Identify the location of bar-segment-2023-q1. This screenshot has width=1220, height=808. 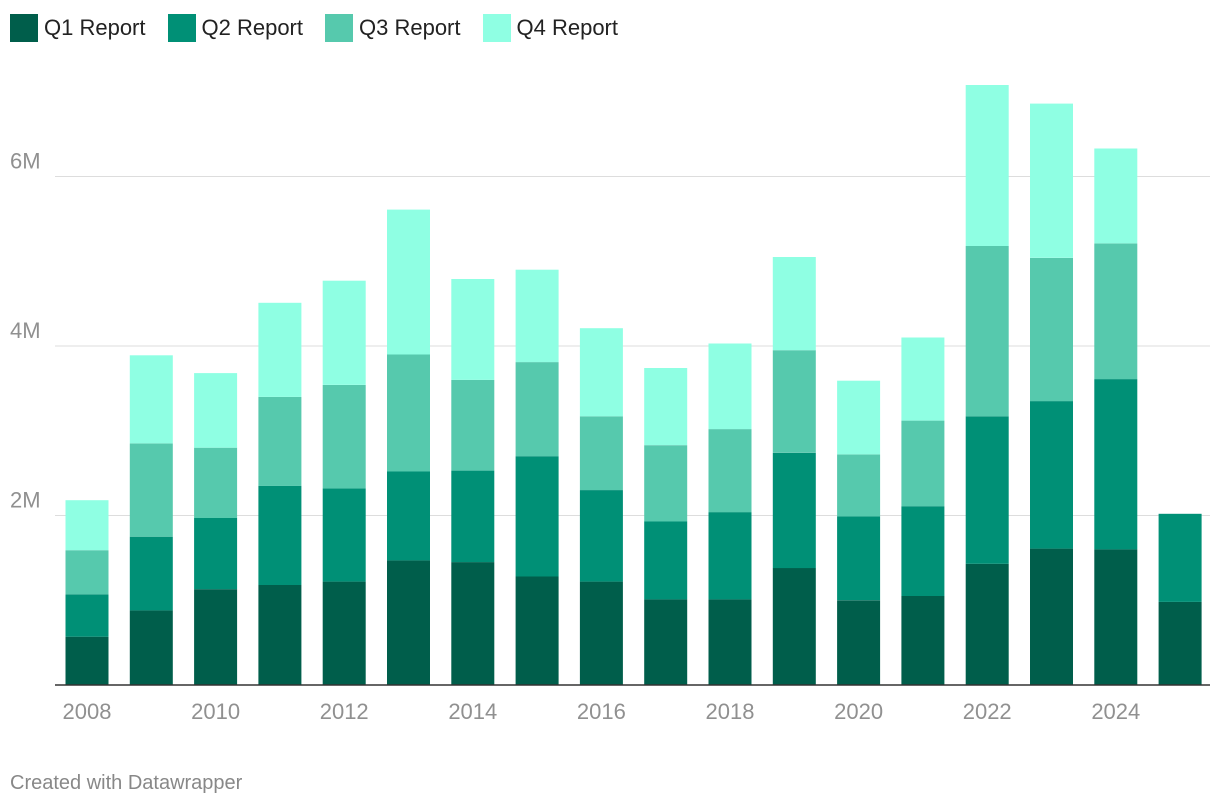
(1051, 616).